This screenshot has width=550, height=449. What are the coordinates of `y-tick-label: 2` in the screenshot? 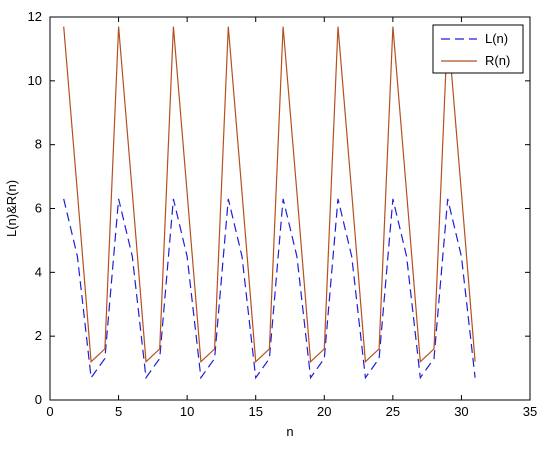 It's located at (38, 335).